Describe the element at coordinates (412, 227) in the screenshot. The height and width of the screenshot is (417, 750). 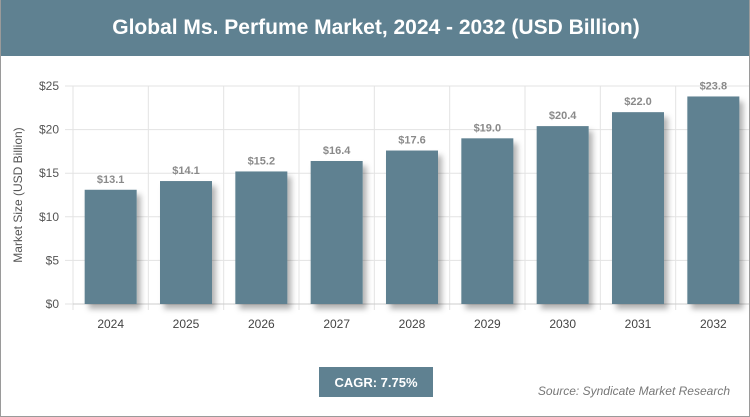
I see `bar-2028` at that location.